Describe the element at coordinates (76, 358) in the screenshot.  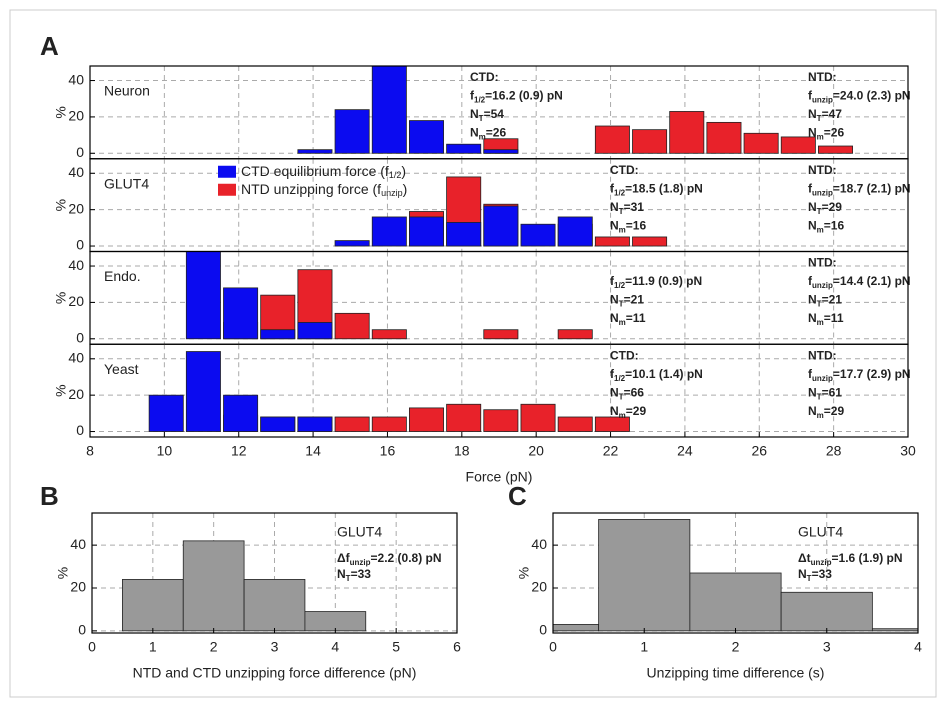
I see `y-tick-label: 40` at that location.